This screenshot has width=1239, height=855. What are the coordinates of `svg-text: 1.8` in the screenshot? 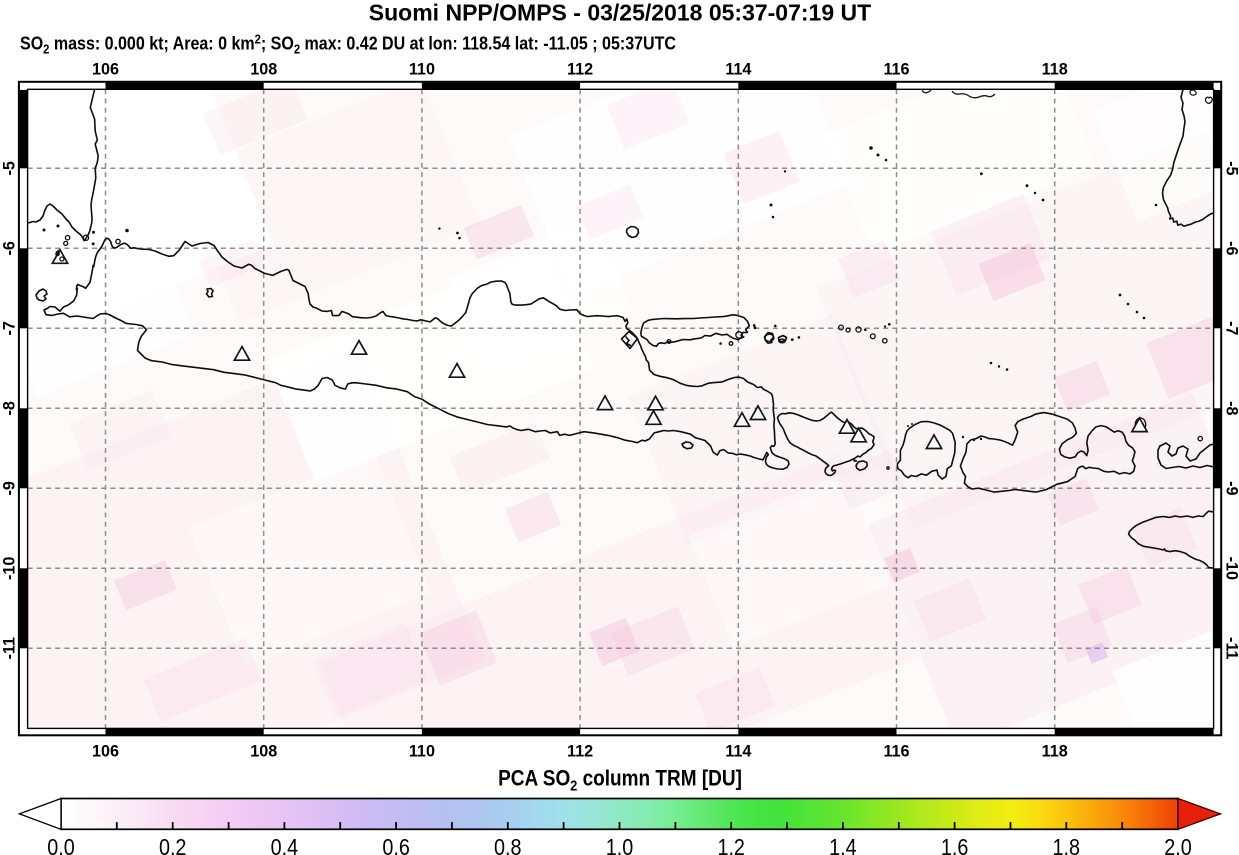 It's located at (1067, 844).